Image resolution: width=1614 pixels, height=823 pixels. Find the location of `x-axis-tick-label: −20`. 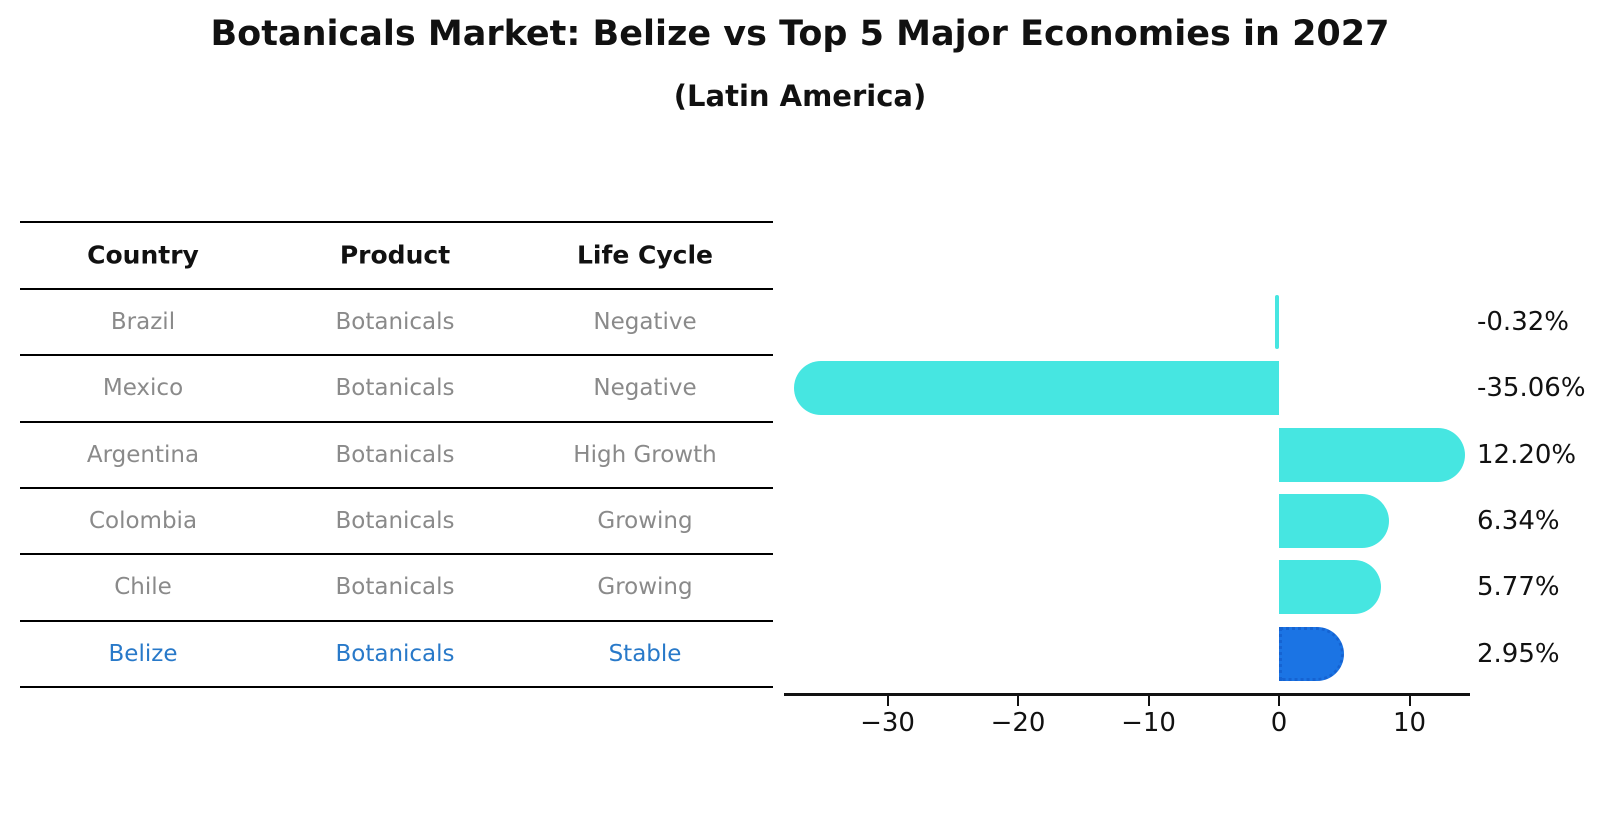

x-axis-tick-label: −20 is located at coordinates (1018, 723).